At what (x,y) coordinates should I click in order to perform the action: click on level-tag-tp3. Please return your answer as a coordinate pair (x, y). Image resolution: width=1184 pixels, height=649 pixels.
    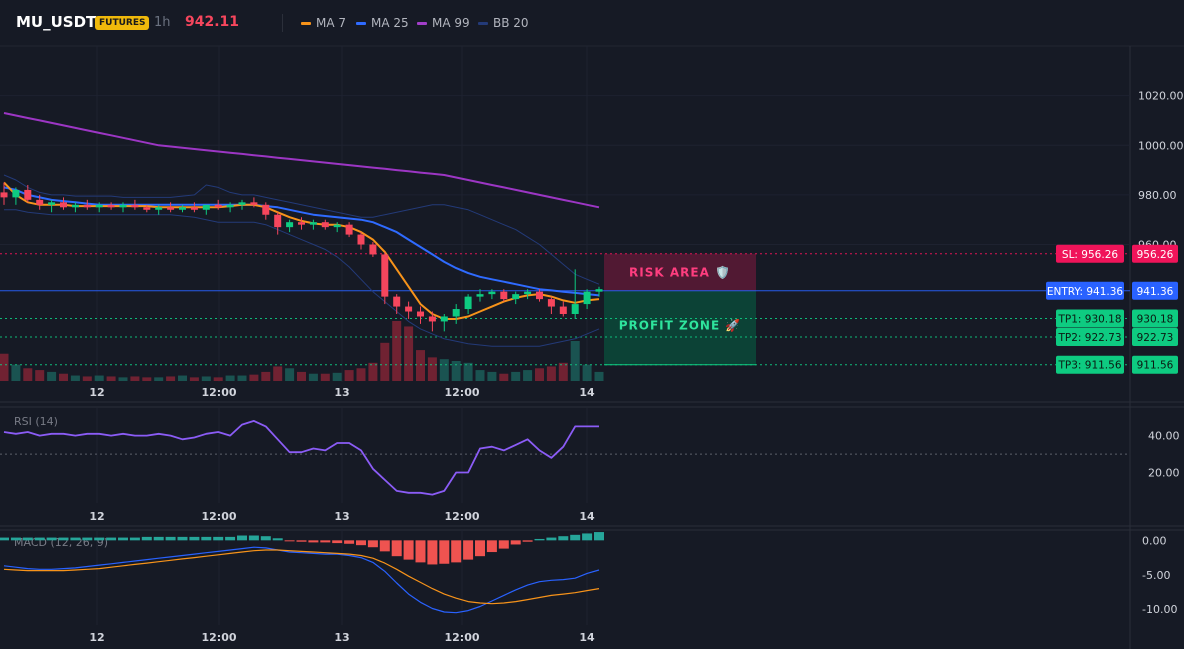
    Looking at the image, I should click on (1090, 364).